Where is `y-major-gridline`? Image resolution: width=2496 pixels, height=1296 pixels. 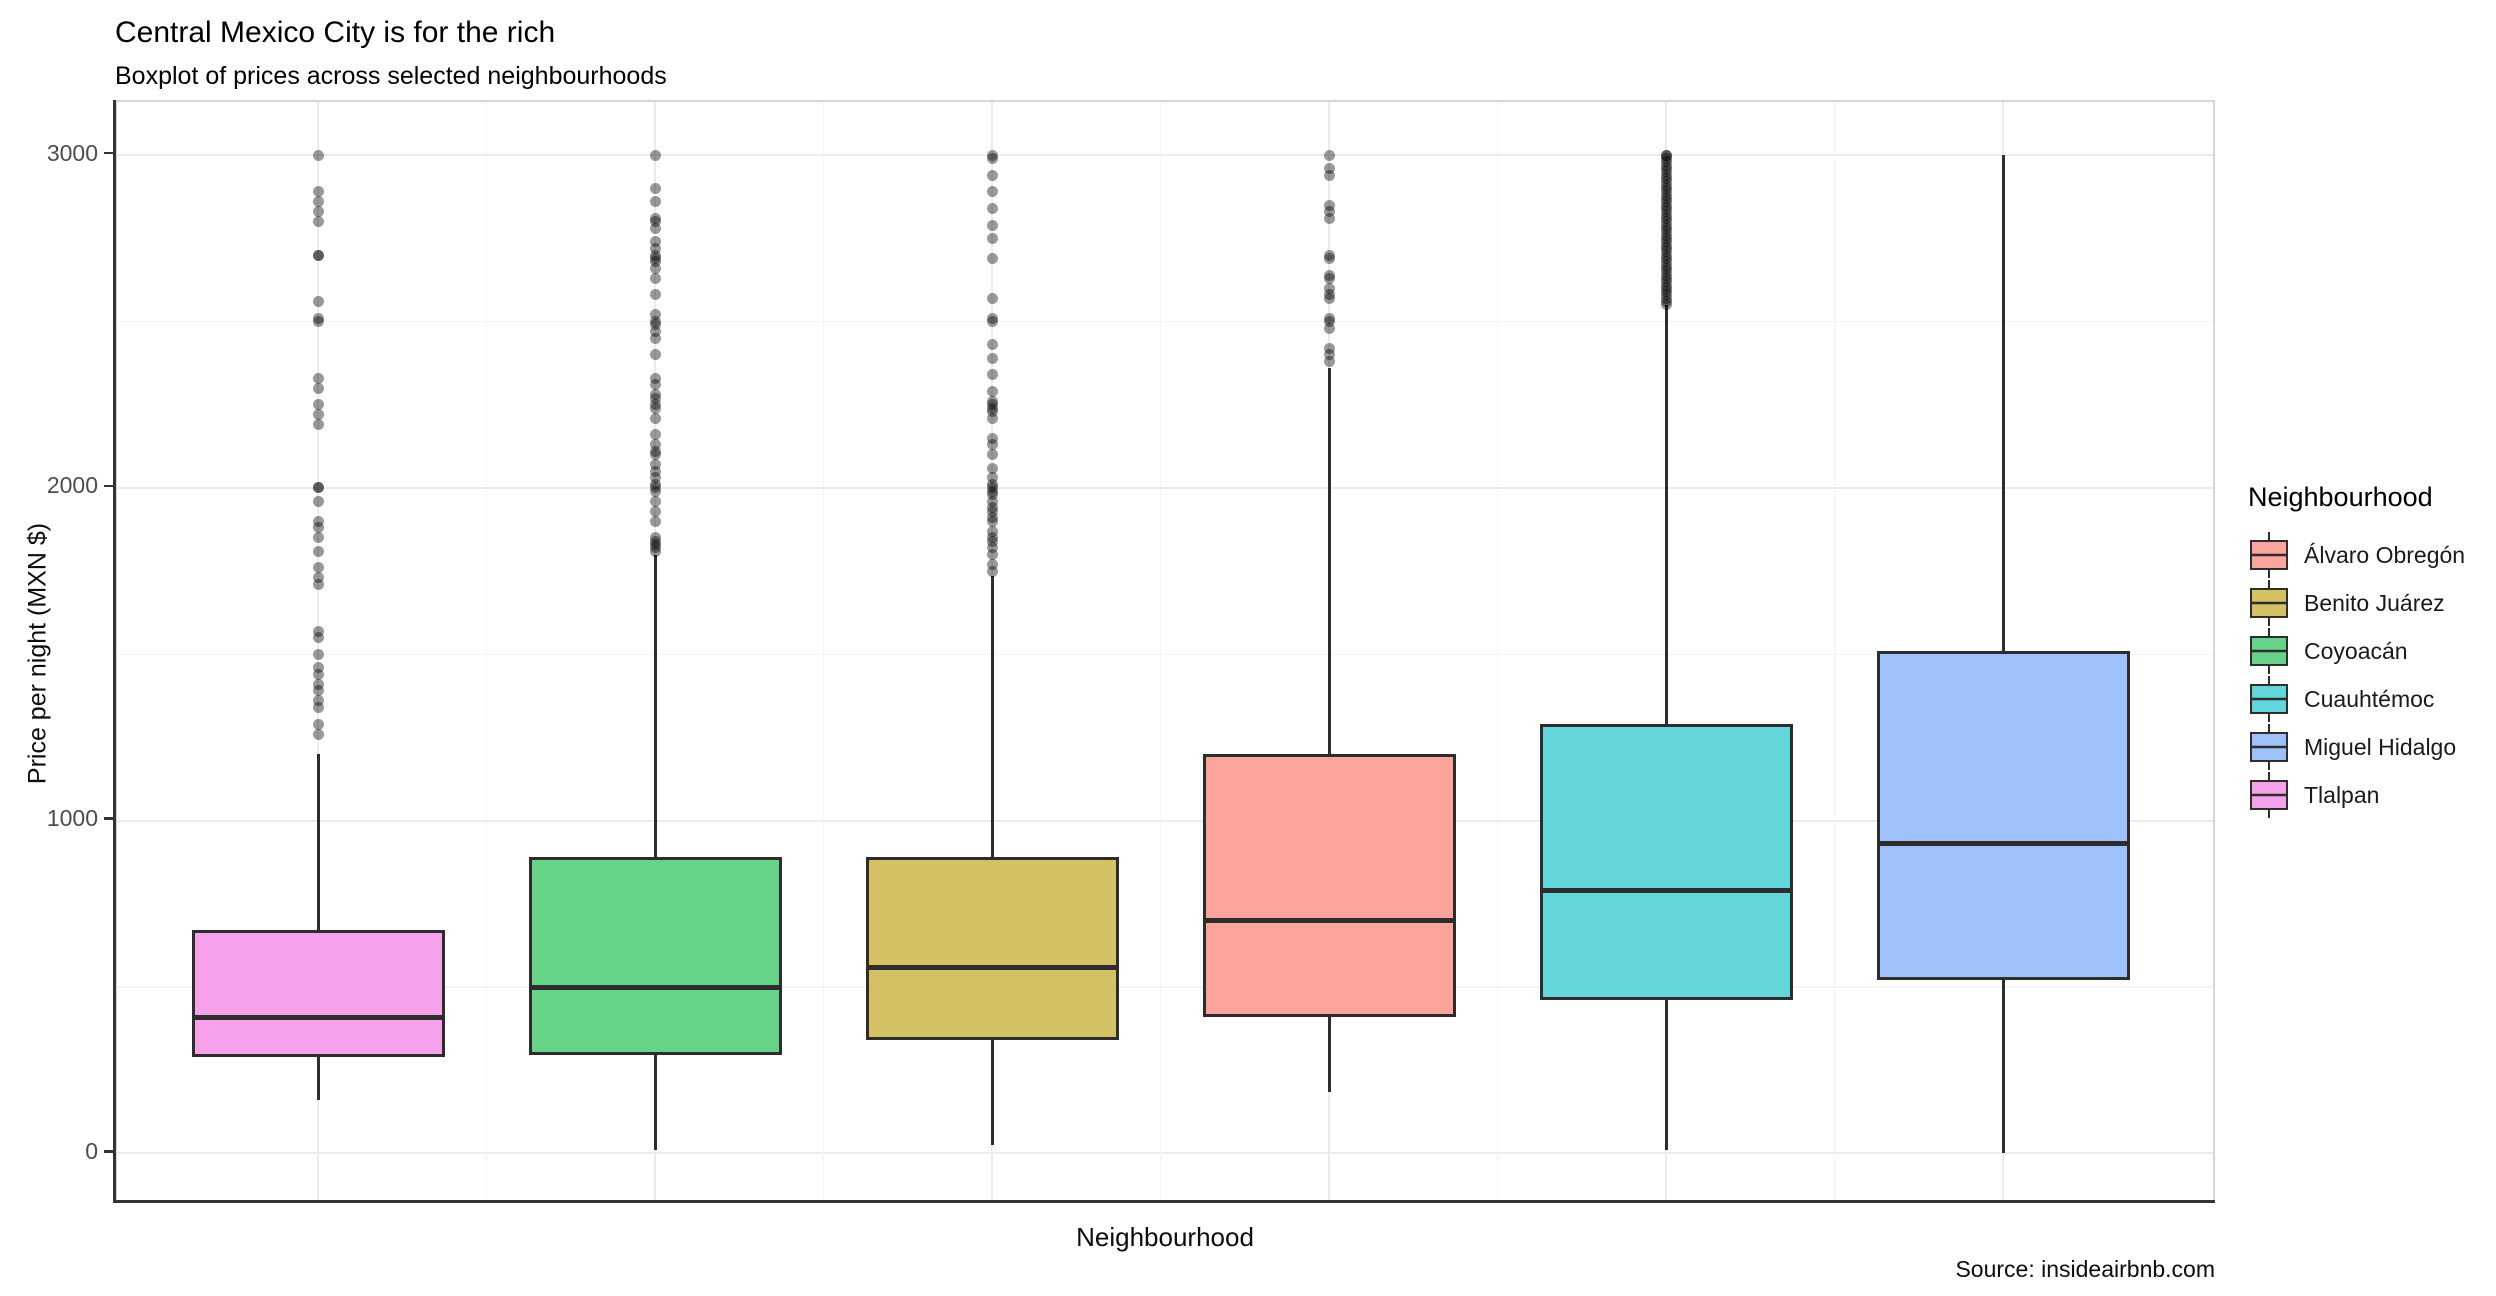 y-major-gridline is located at coordinates (1165, 155).